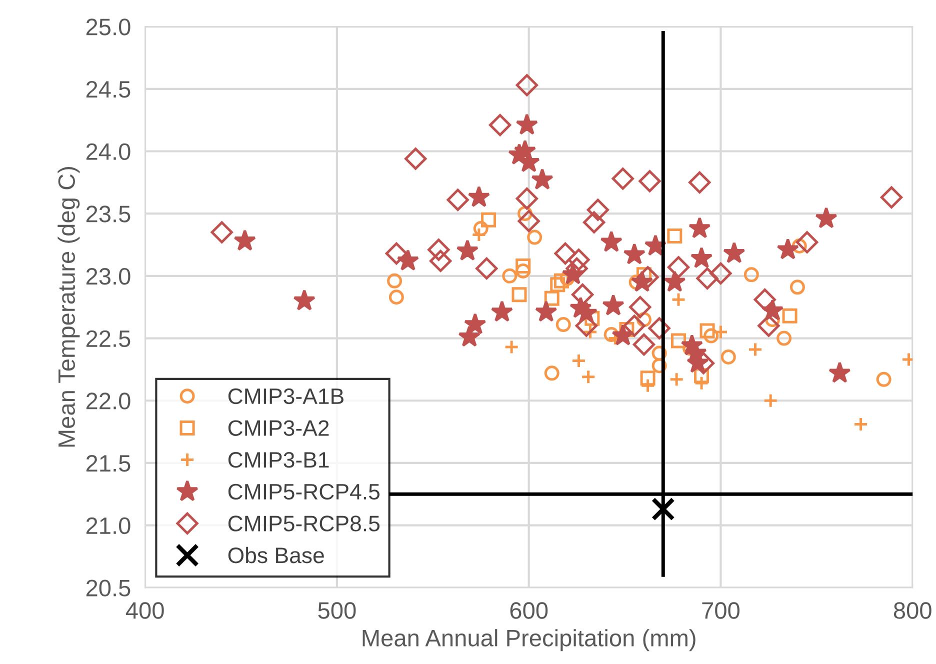 This screenshot has width=936, height=664. Describe the element at coordinates (304, 524) in the screenshot. I see `legend-label: CMIP5-RCP8.5` at that location.